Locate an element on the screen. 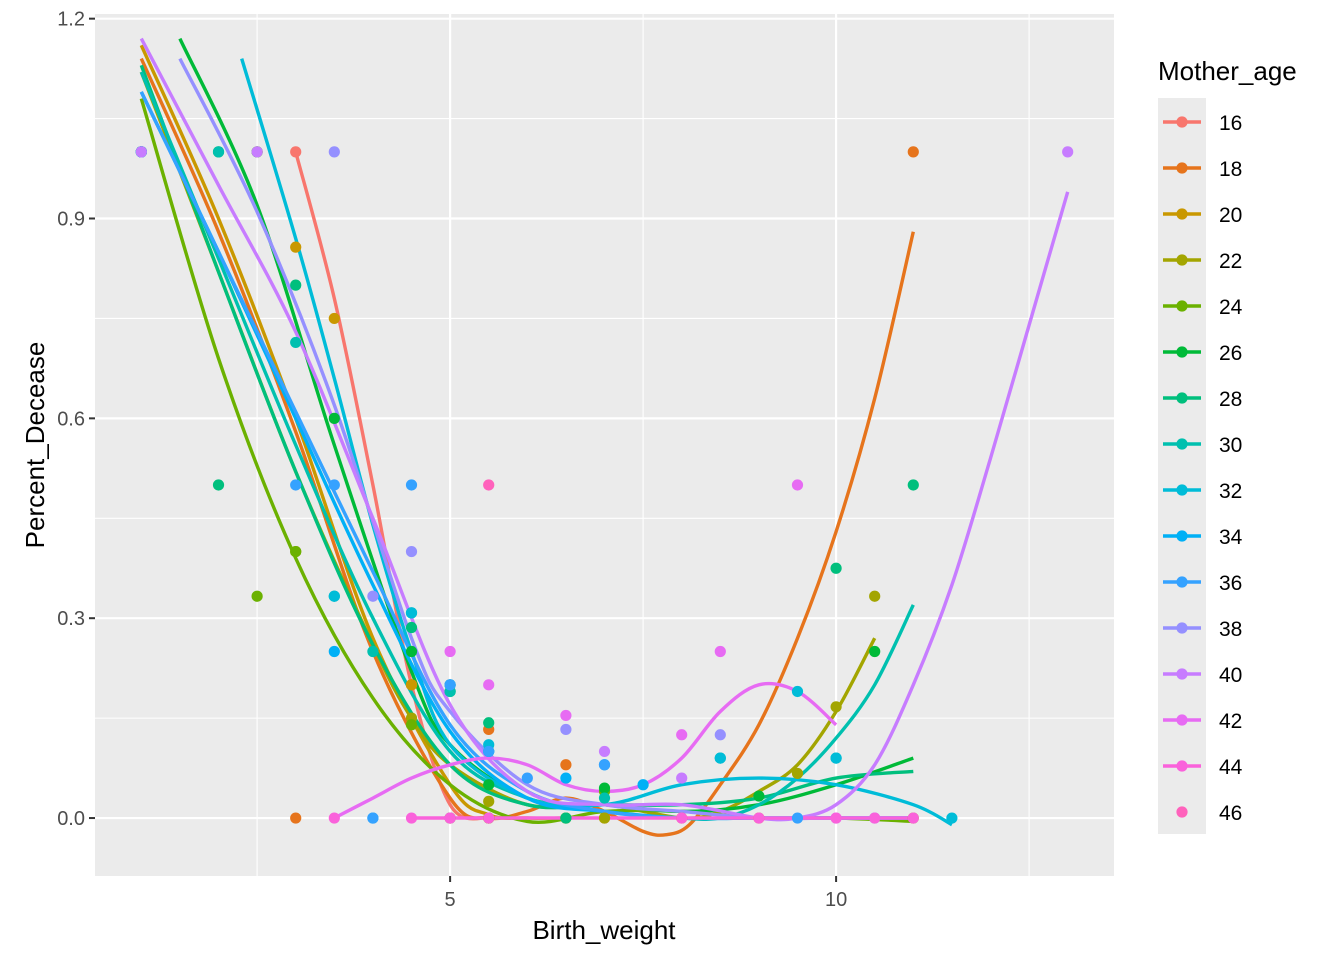  legend-label: 42 is located at coordinates (1230, 721).